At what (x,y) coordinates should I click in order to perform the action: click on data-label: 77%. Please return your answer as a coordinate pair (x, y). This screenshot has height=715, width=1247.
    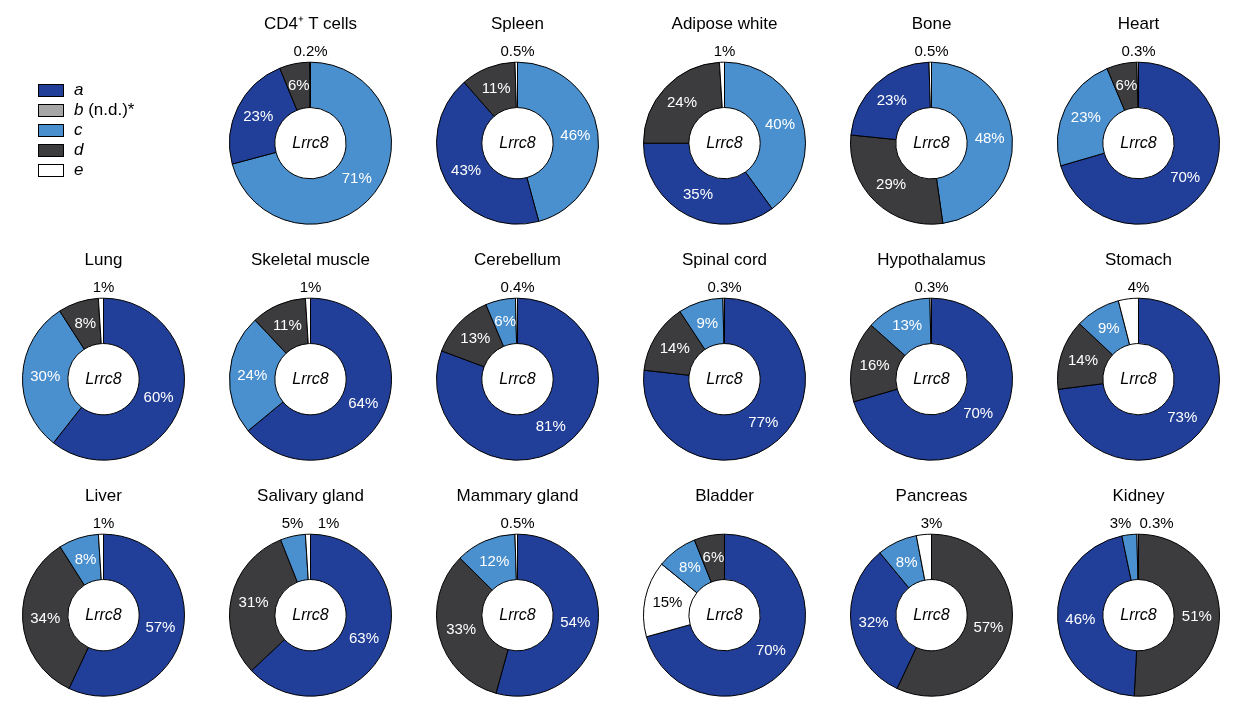
    Looking at the image, I should click on (763, 421).